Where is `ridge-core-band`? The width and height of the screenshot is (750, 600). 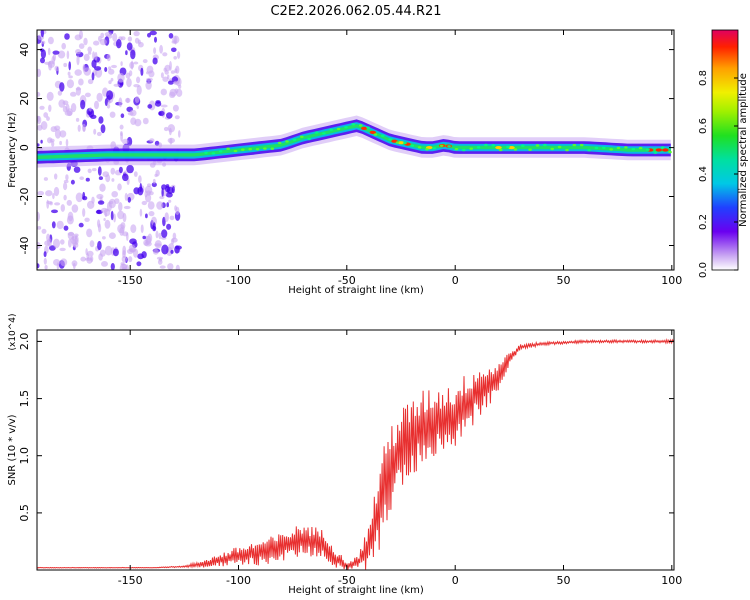
ridge-core-band is located at coordinates (354, 142).